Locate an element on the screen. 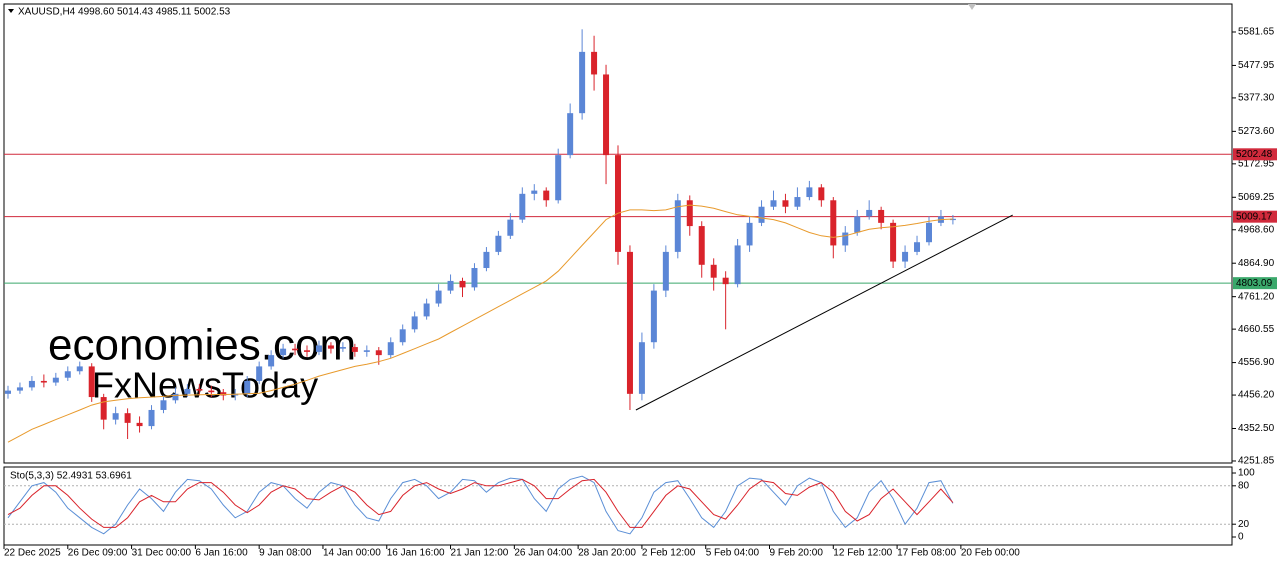 This screenshot has width=1280, height=567. x-tick-label: 9 Jan 08:00 is located at coordinates (285, 553).